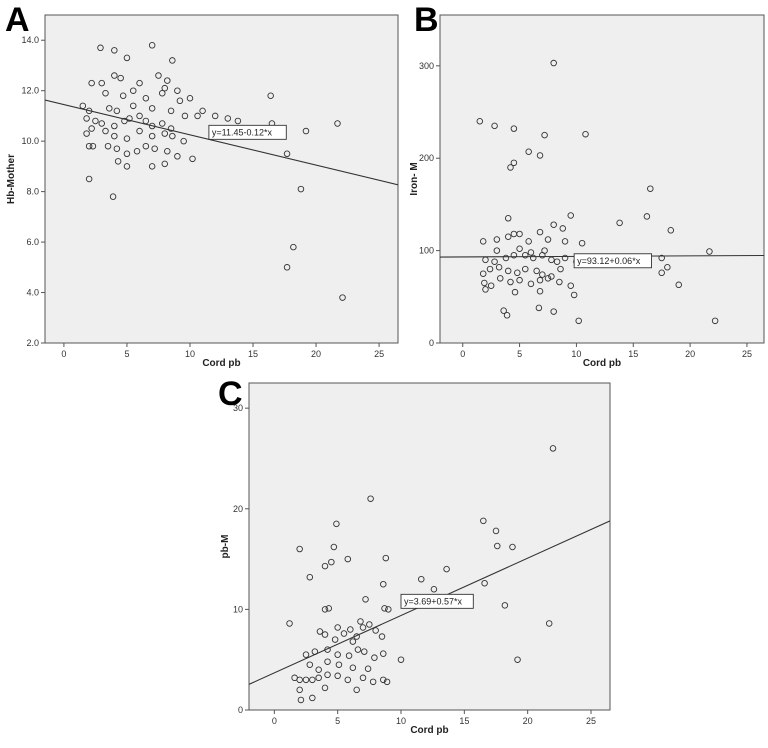 Image resolution: width=768 pixels, height=748 pixels. I want to click on fit-equation-label: y=3.69+0.57*x, so click(433, 601).